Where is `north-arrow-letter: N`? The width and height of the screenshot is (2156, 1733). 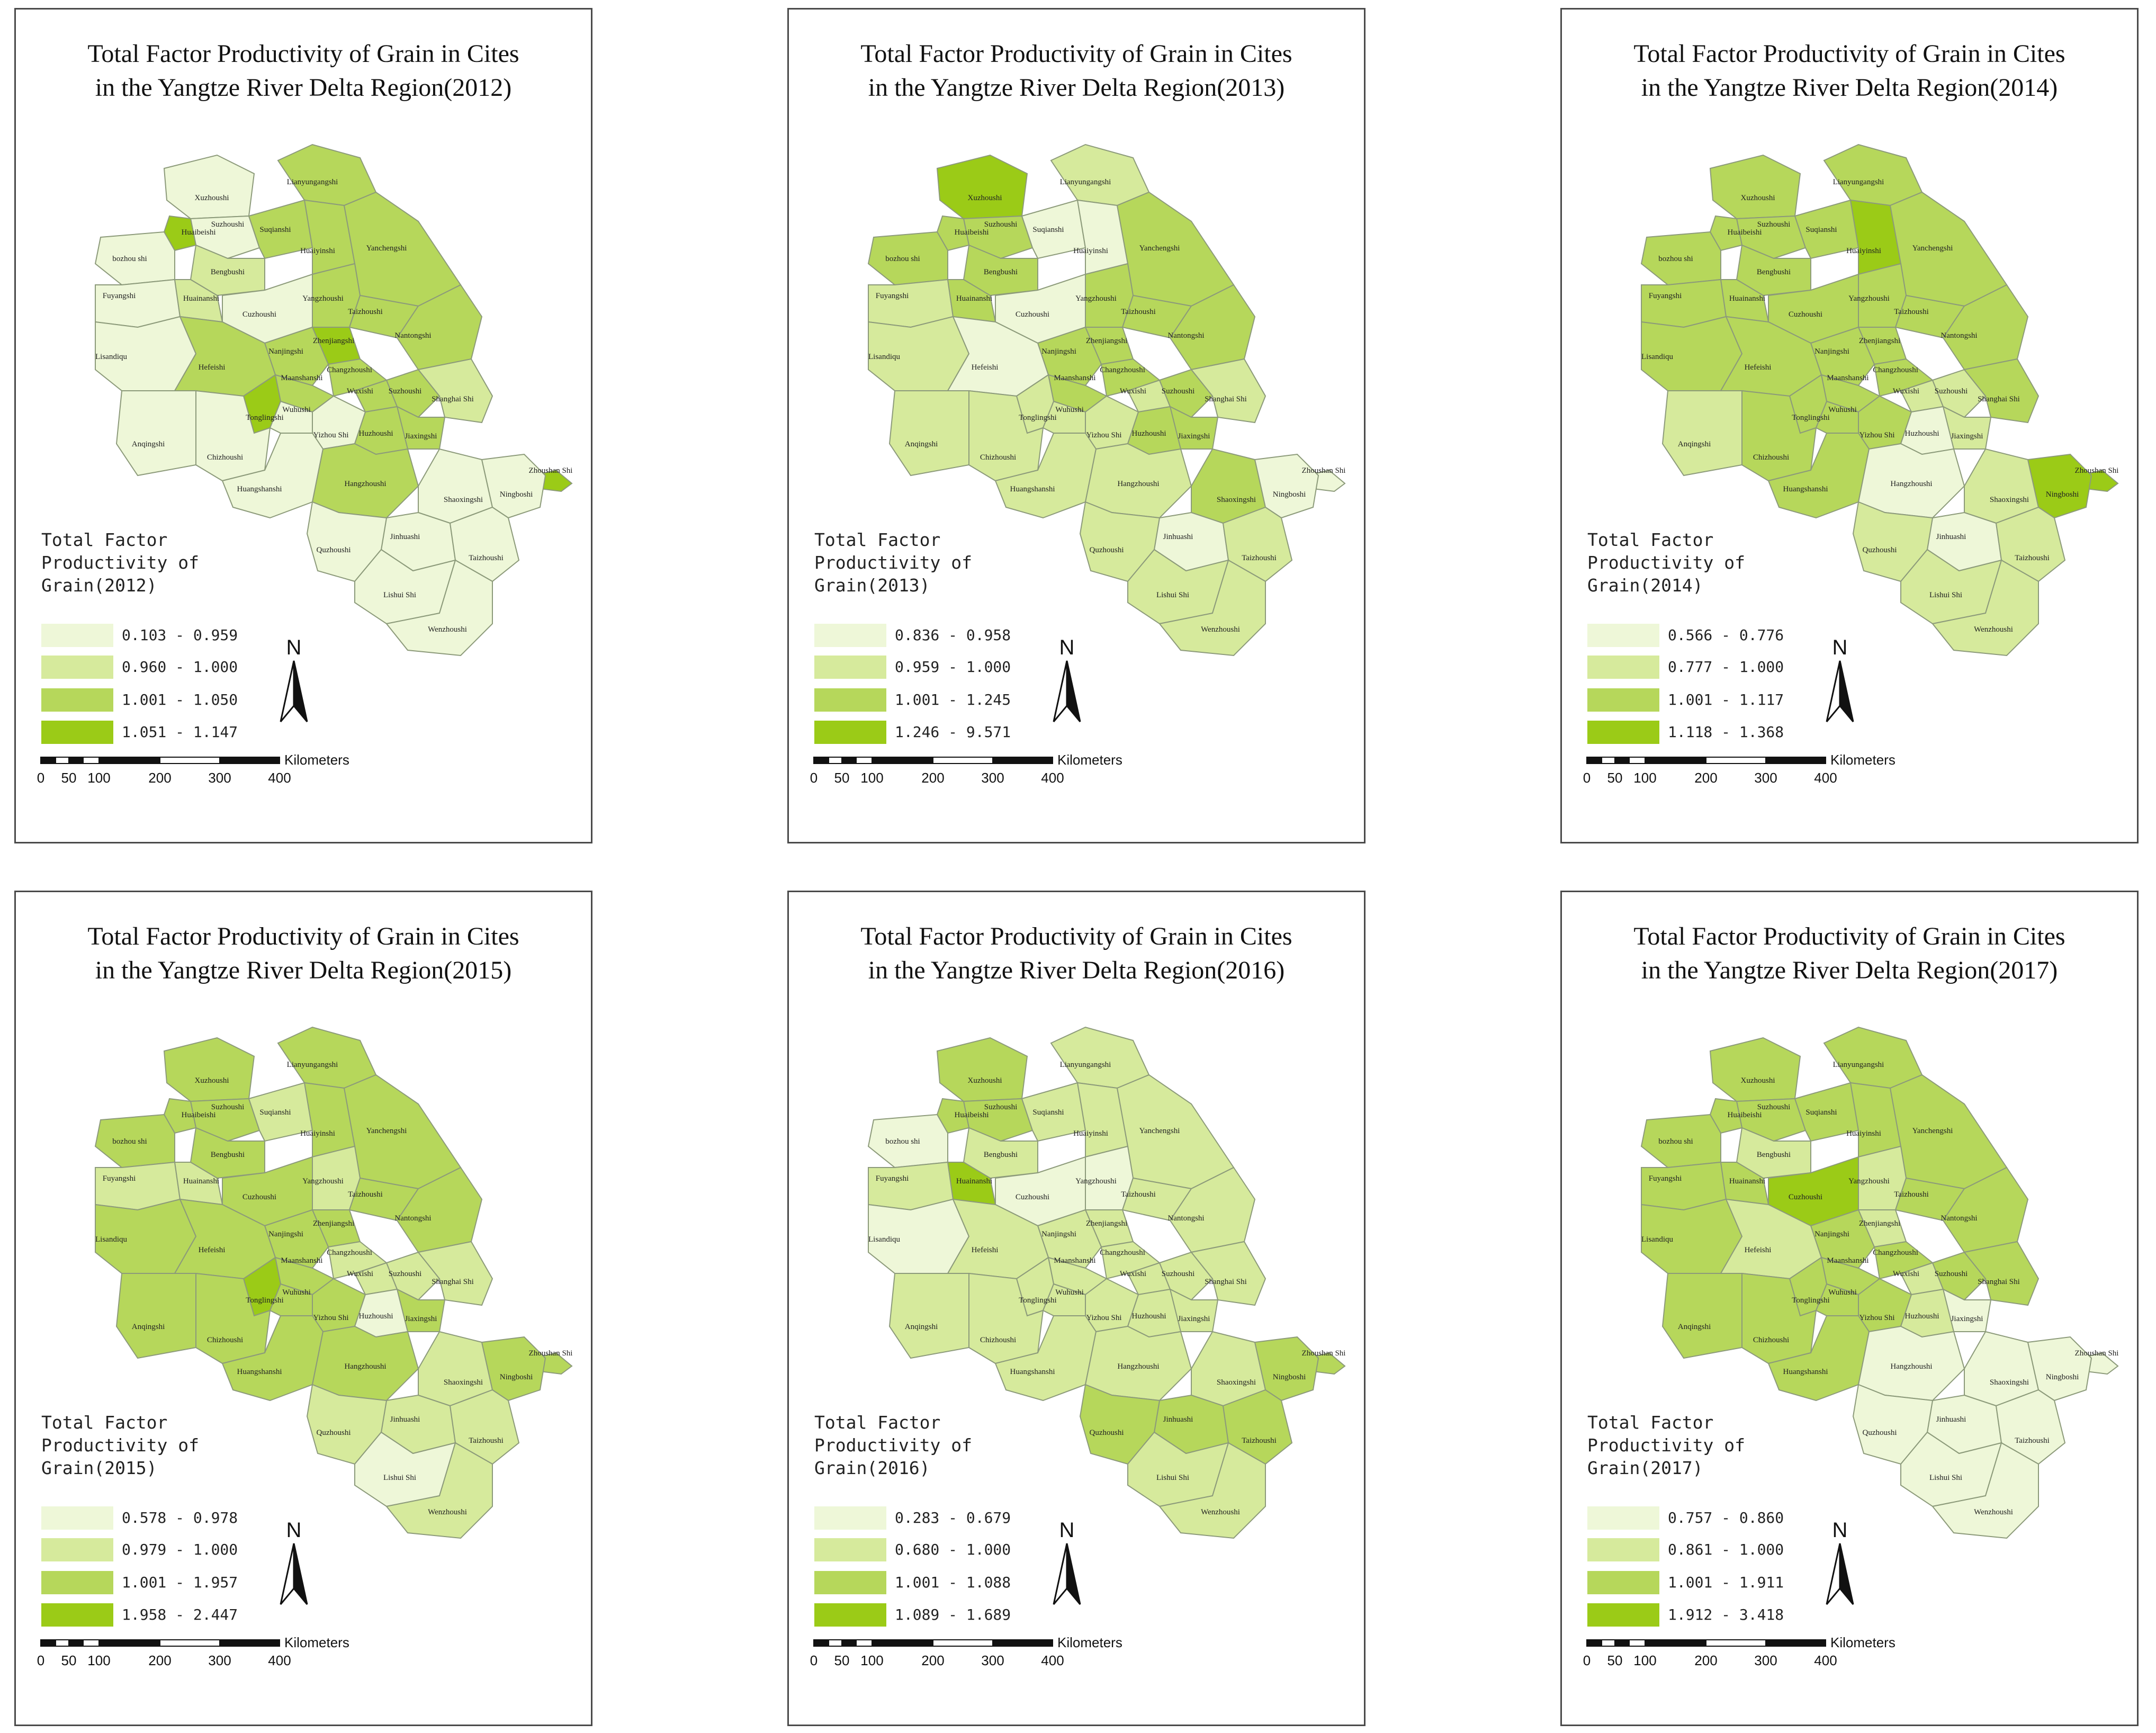
north-arrow-letter: N is located at coordinates (1067, 647).